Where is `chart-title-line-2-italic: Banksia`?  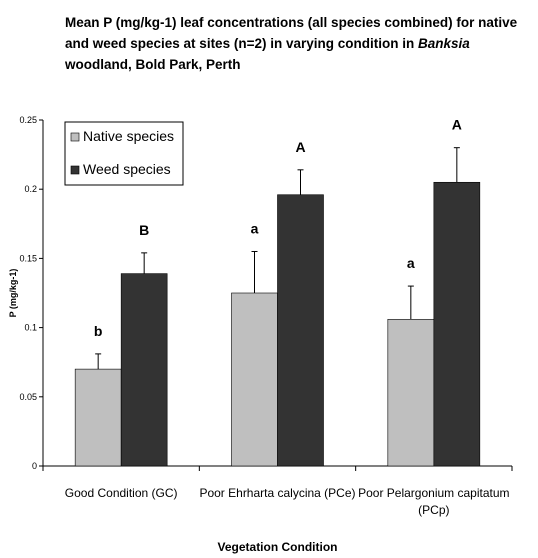
chart-title-line-2-italic: Banksia is located at coordinates (443, 43).